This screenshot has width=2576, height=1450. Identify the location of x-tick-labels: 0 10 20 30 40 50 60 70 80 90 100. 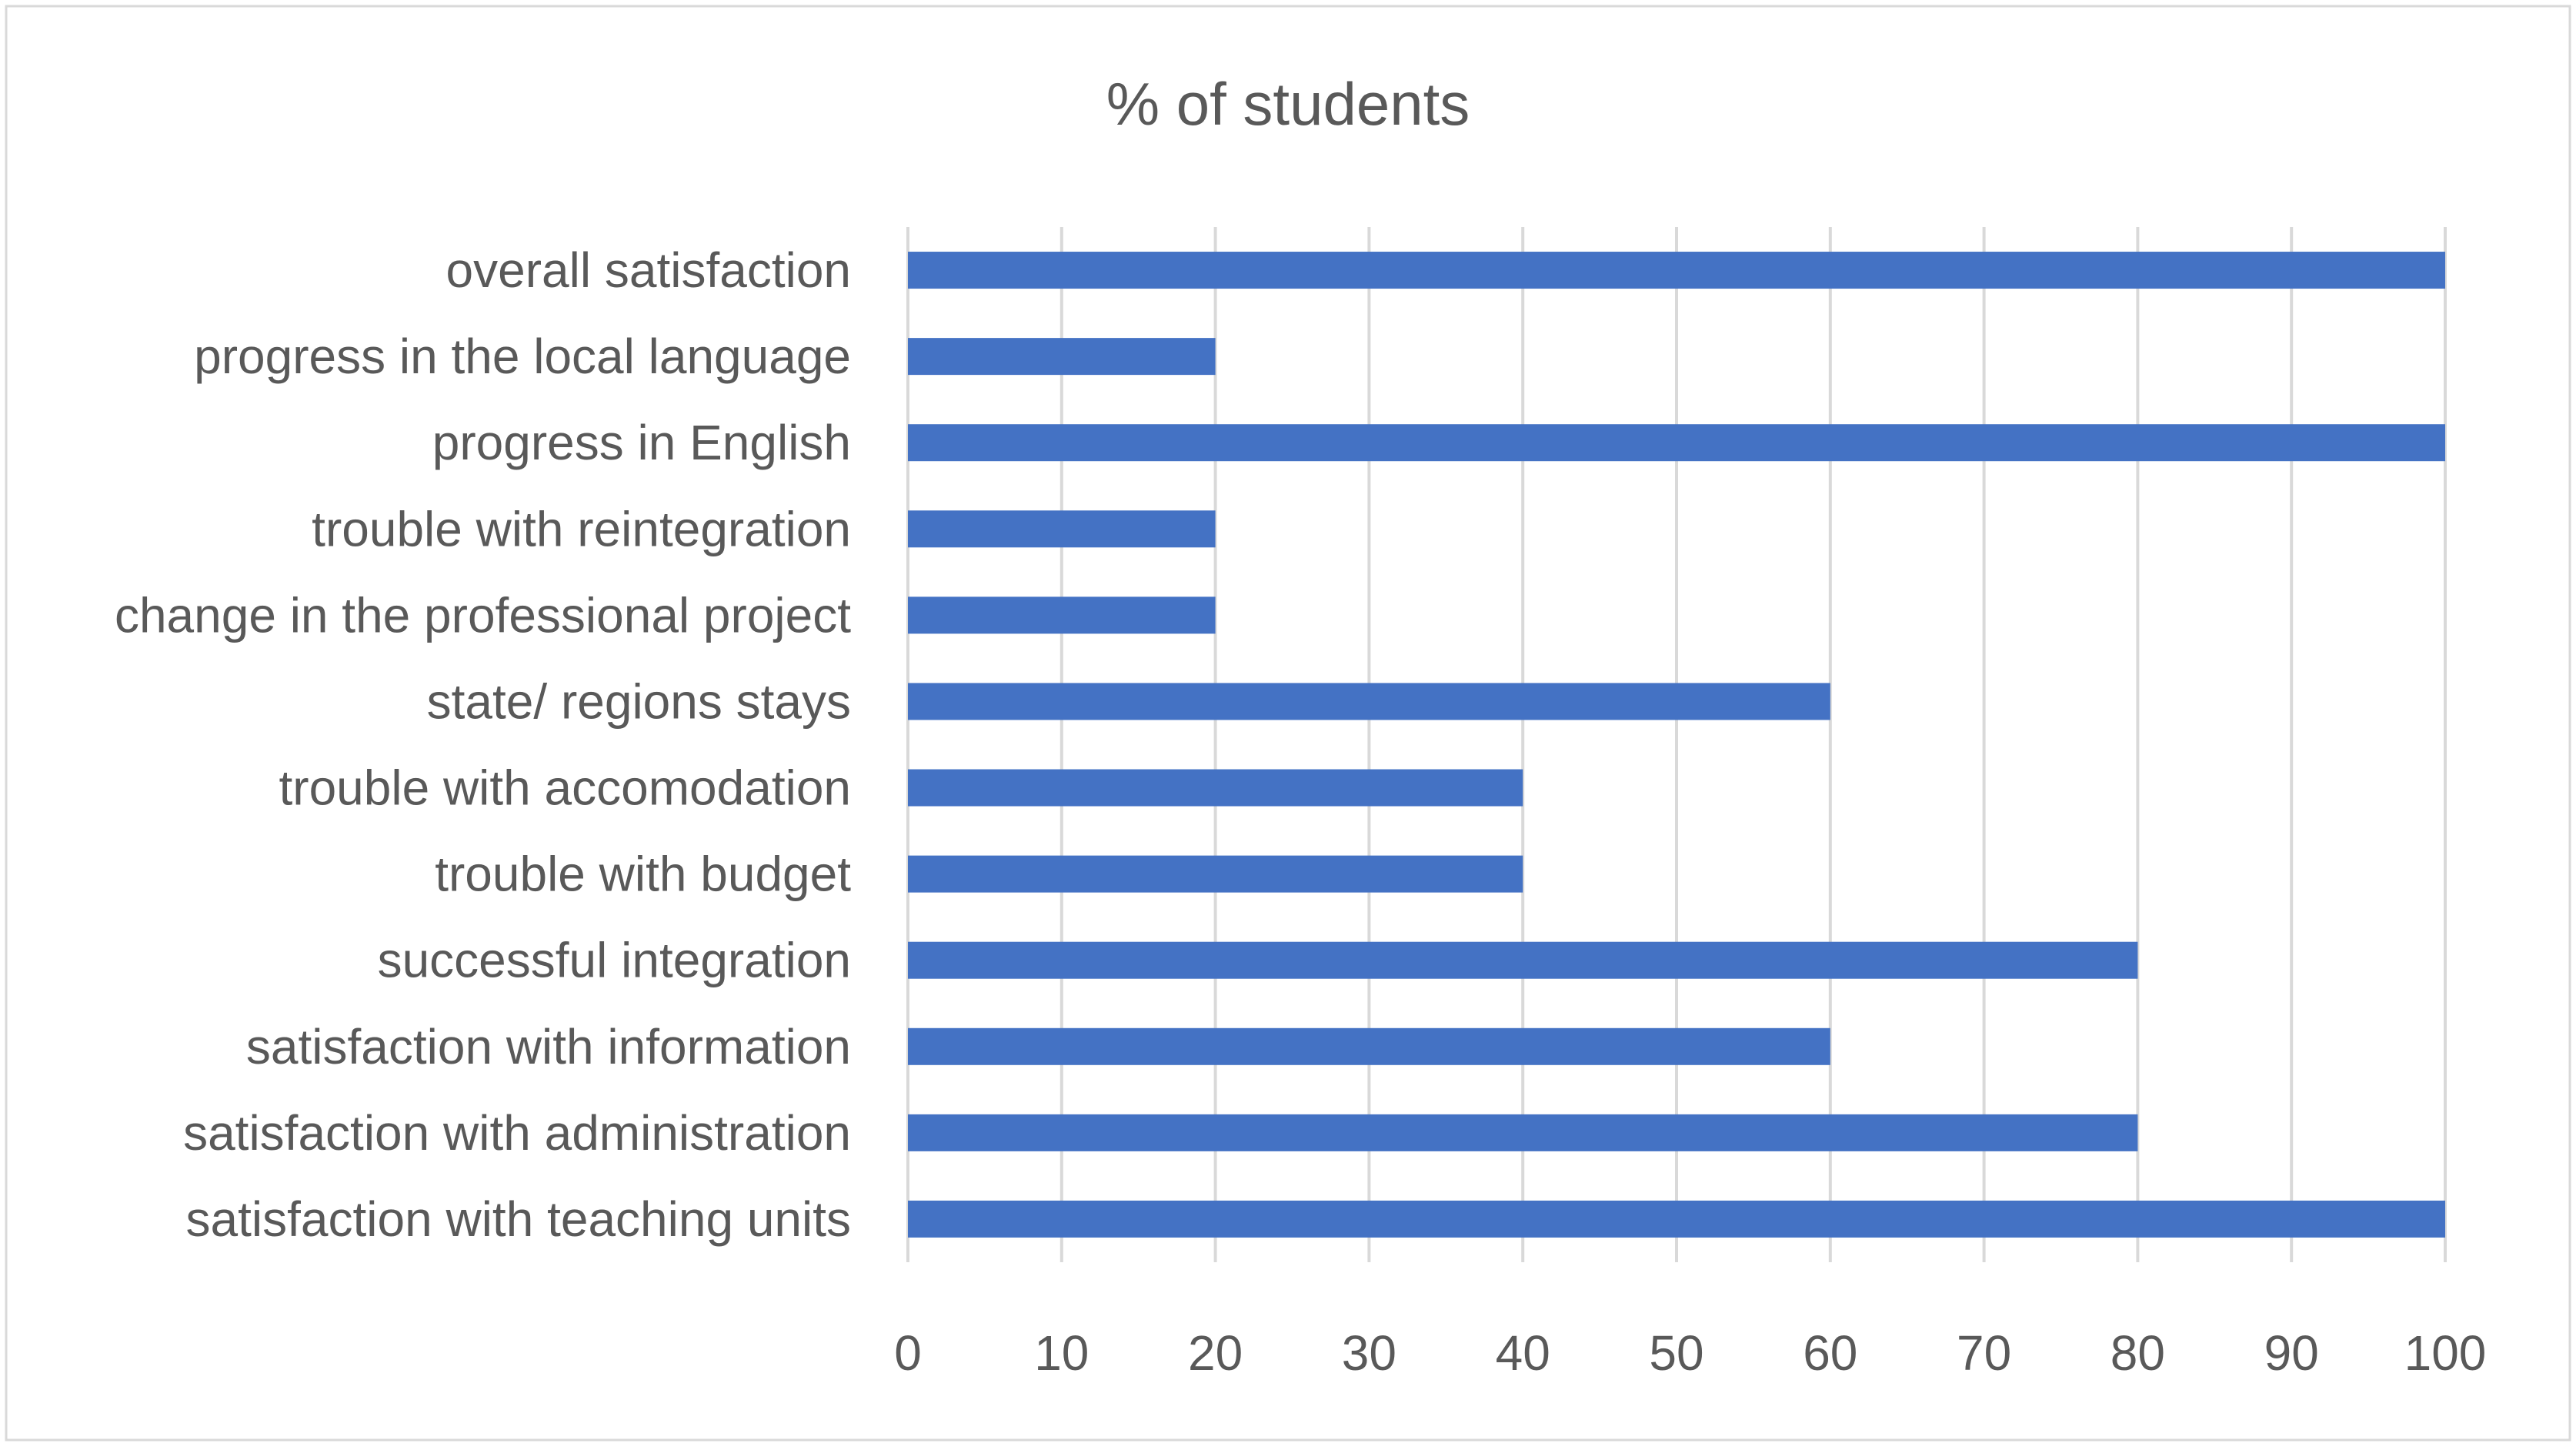
(1690, 1353).